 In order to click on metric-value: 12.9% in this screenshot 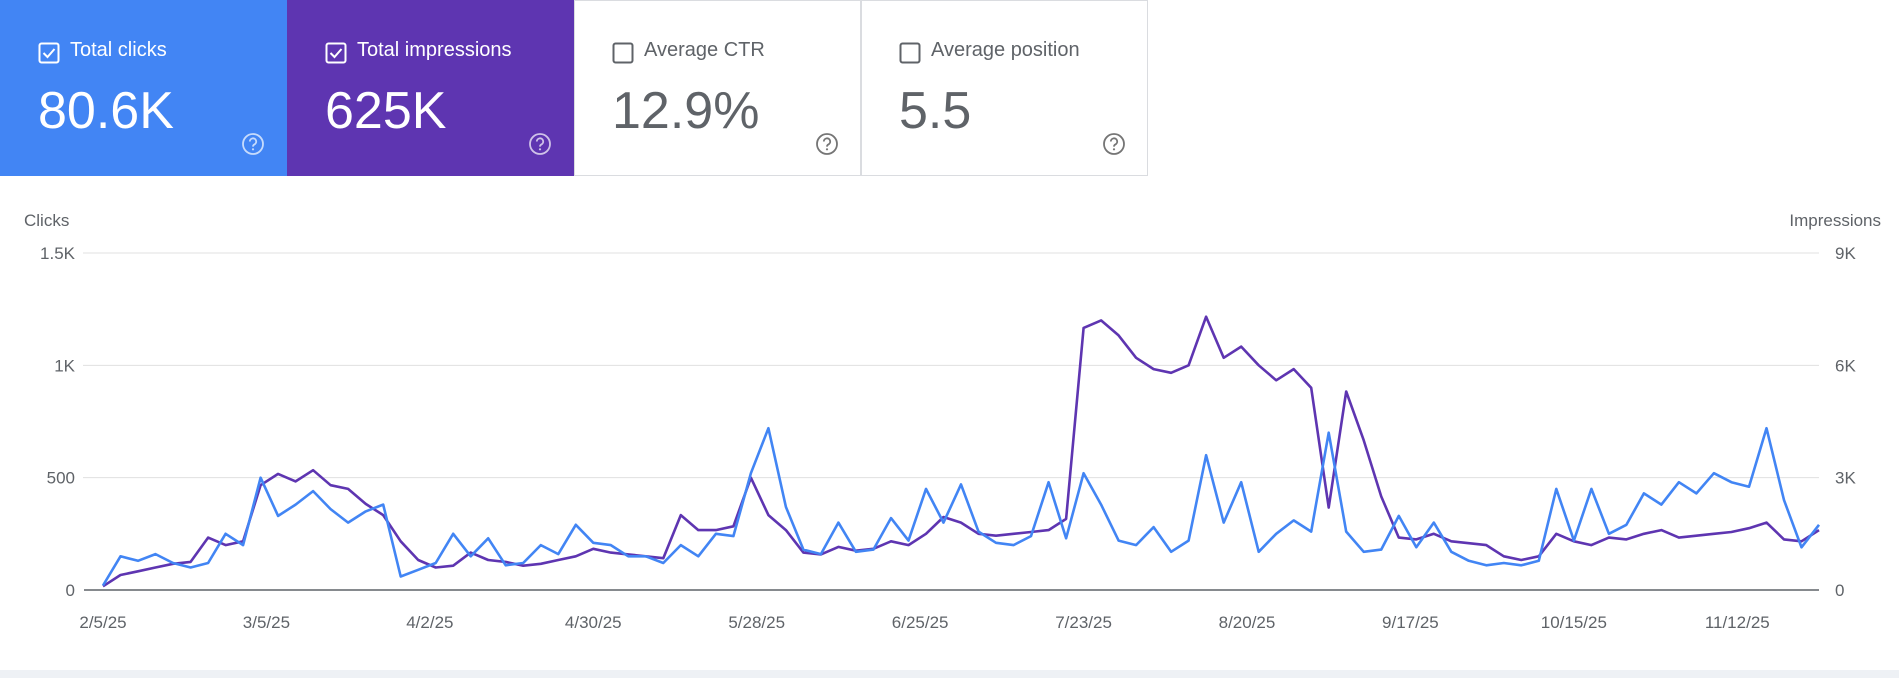, I will do `click(686, 111)`.